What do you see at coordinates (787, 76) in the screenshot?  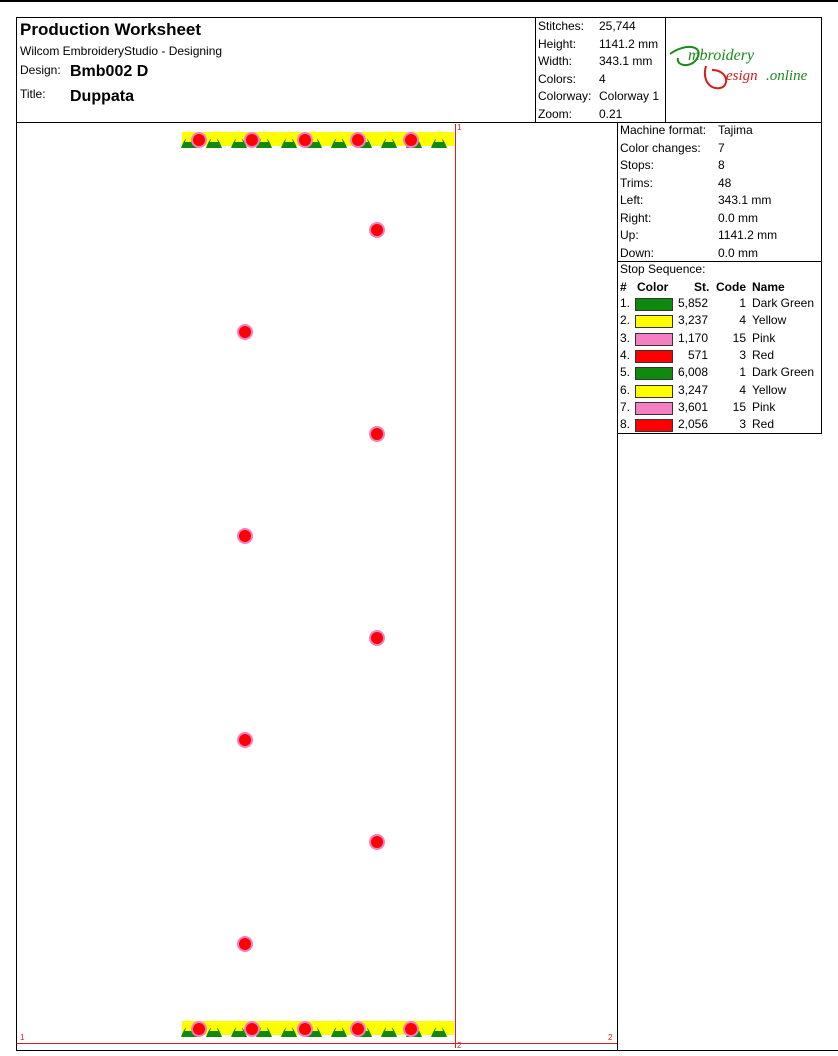 I see `svg-text: .online` at bounding box center [787, 76].